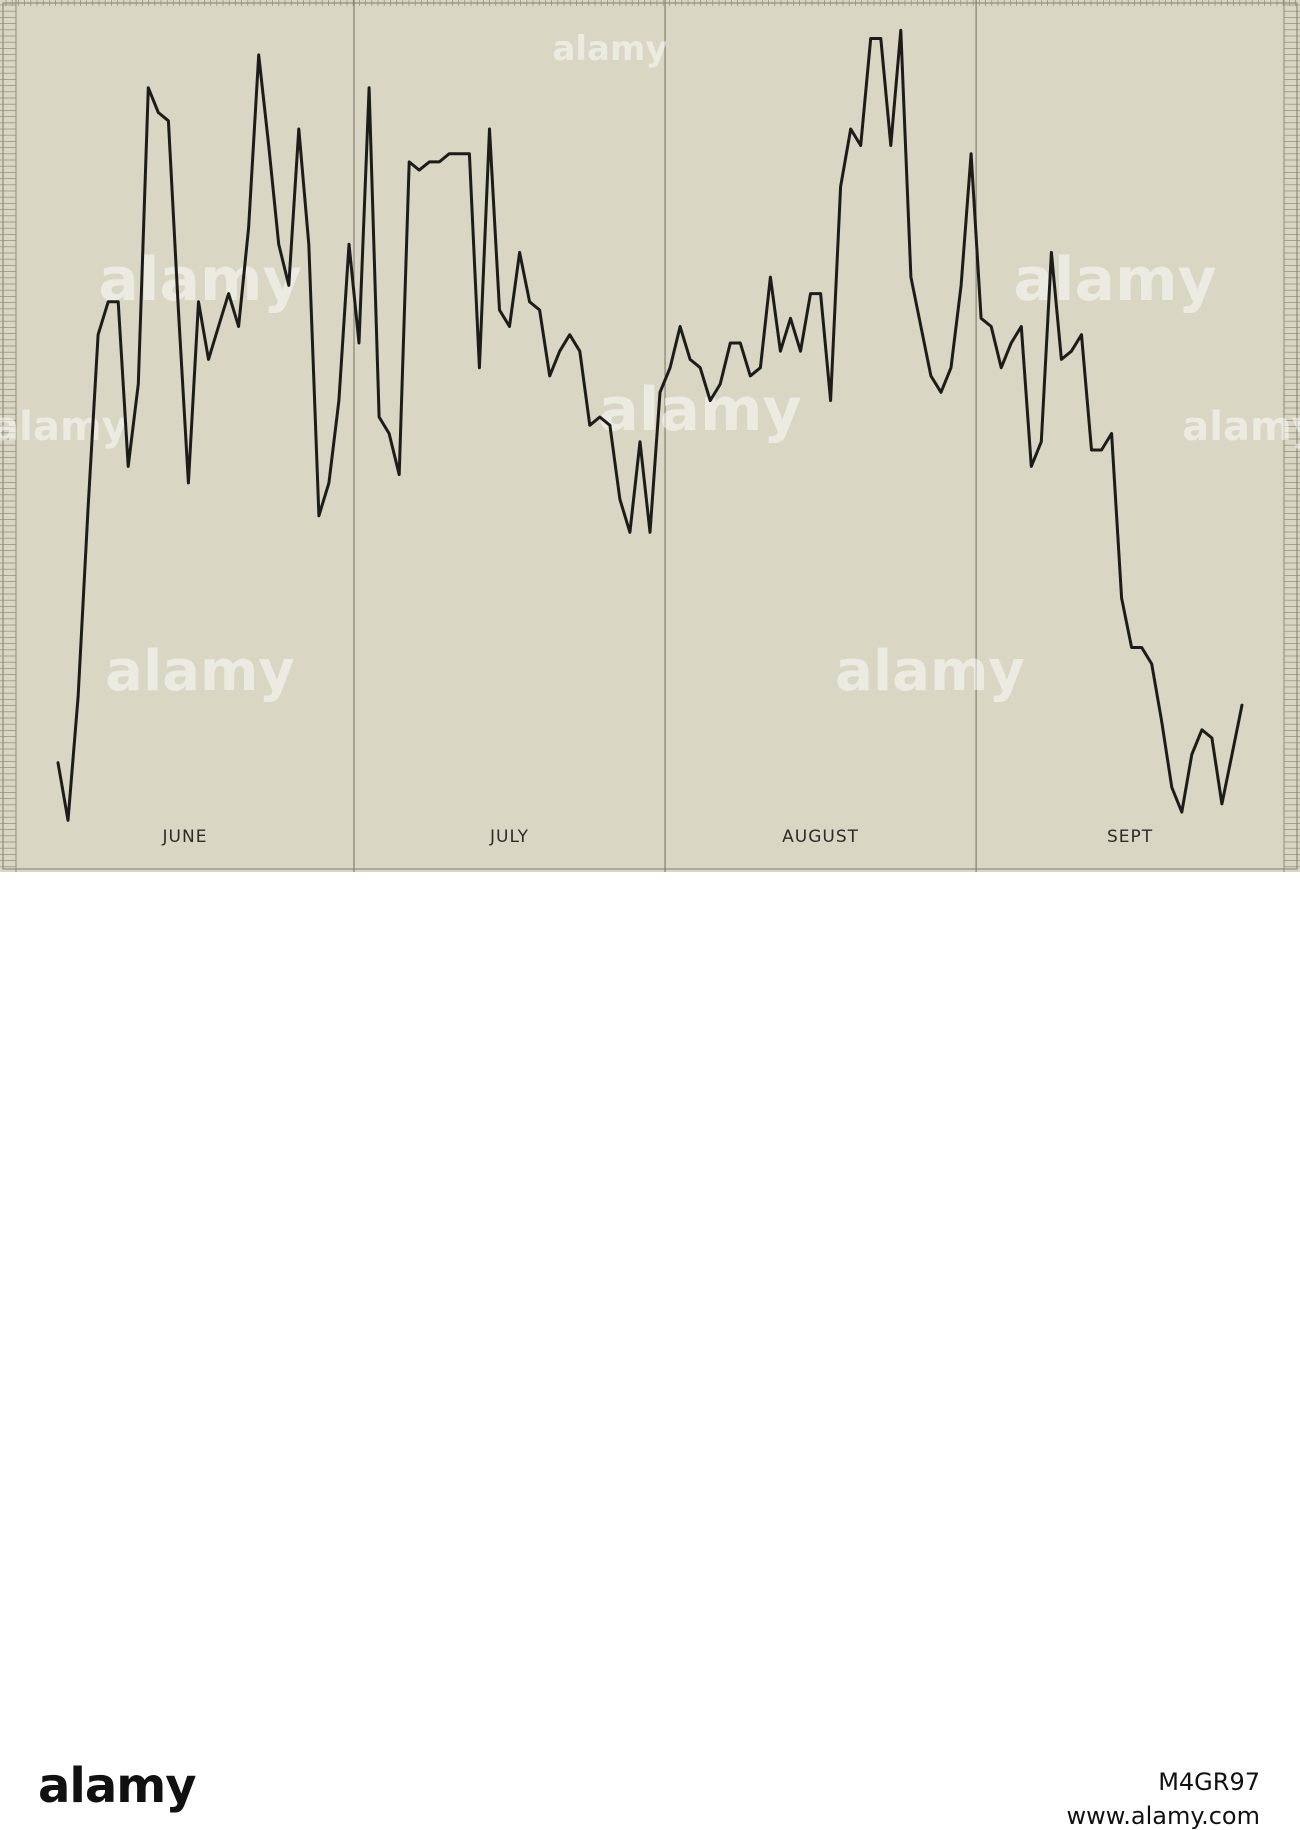 The height and width of the screenshot is (1830, 1300). Describe the element at coordinates (1209, 1782) in the screenshot. I see `image-id: M4GR97` at that location.